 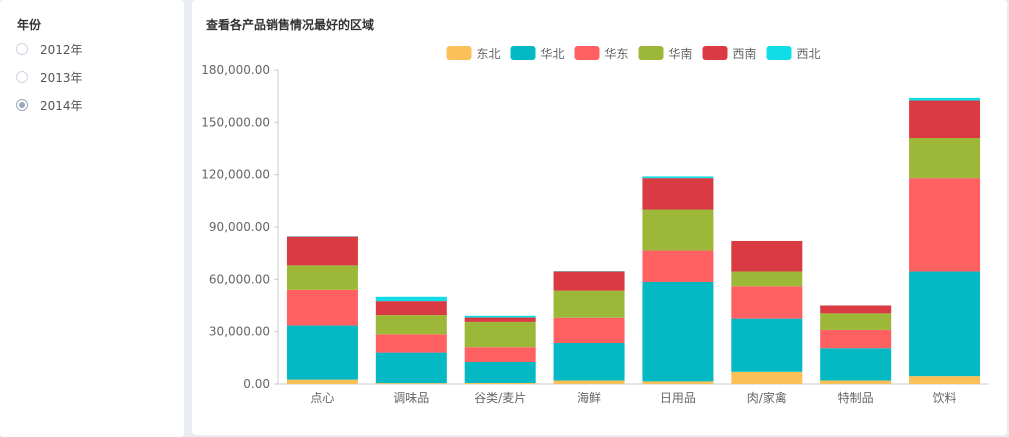 I want to click on legend-label: 华北, so click(x=553, y=54).